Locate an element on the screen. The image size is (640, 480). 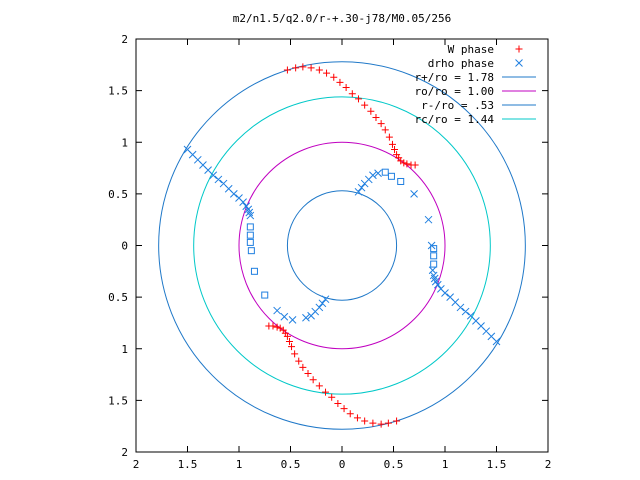
legend-label: ro/ro = 1.00 is located at coordinates (454, 91).